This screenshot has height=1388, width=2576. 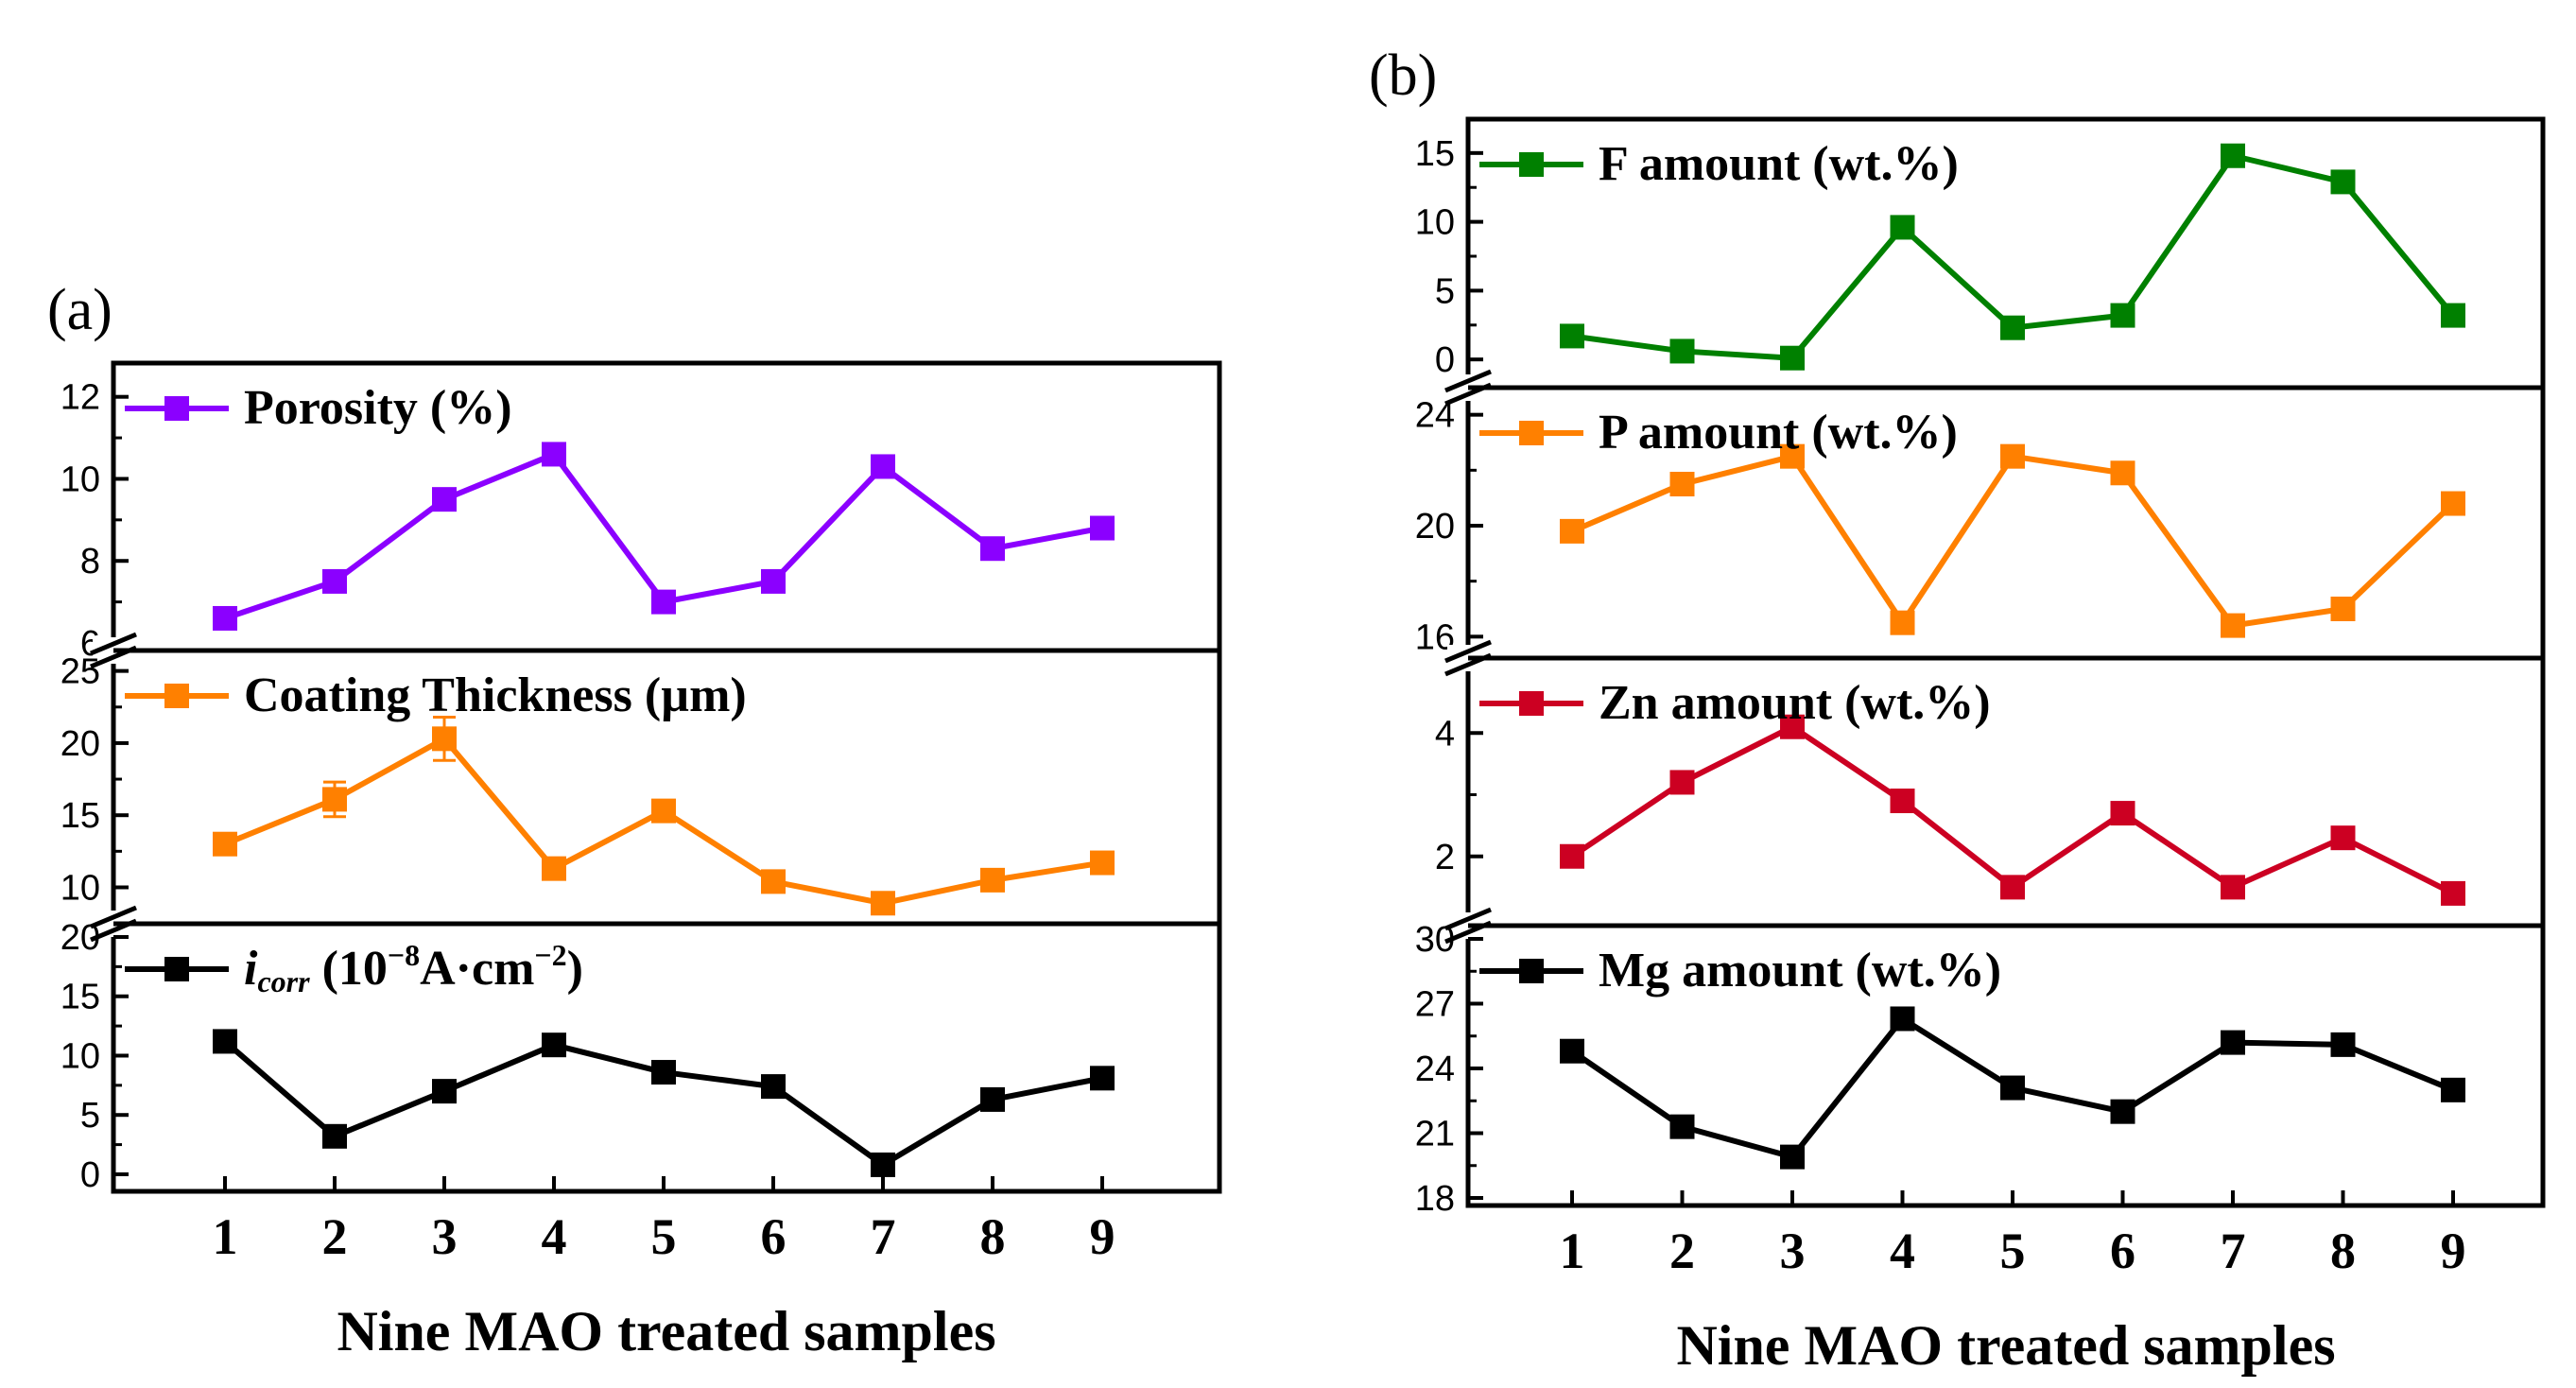 What do you see at coordinates (1435, 1005) in the screenshot?
I see `y-tick-label: 27` at bounding box center [1435, 1005].